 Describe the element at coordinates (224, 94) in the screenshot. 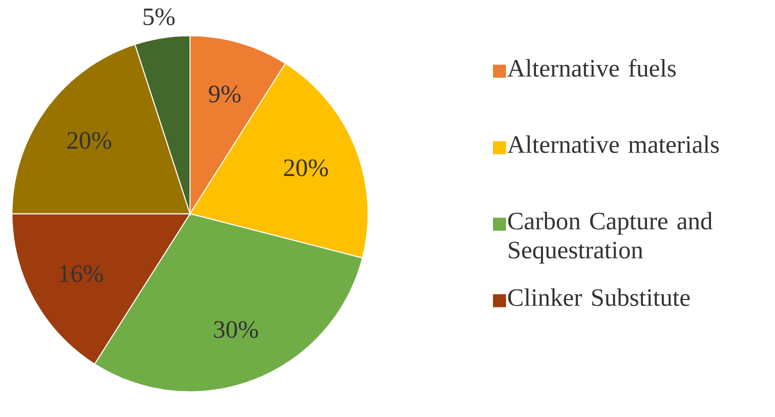

I see `data-label: 9%` at that location.